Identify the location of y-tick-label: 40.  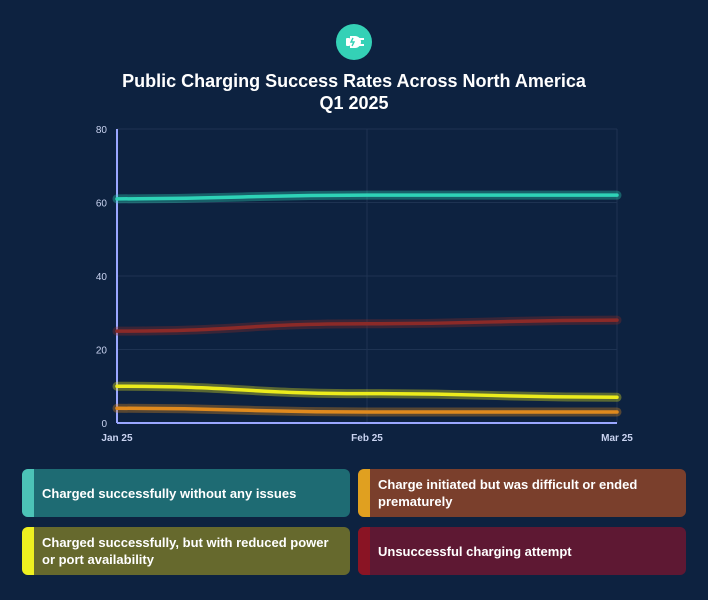
(102, 277).